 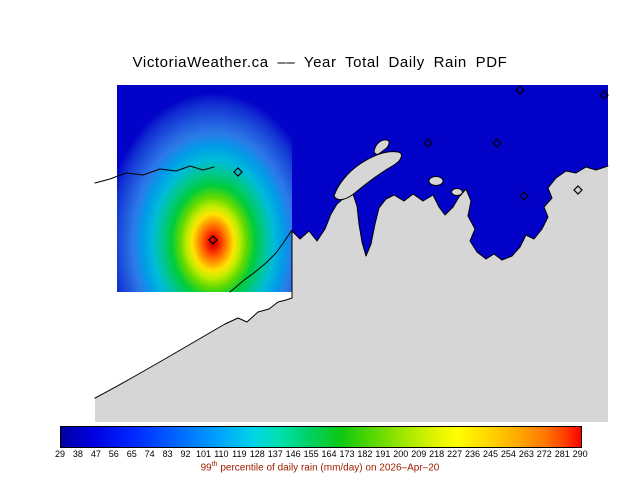 What do you see at coordinates (544, 454) in the screenshot?
I see `colorbar-tick: 272` at bounding box center [544, 454].